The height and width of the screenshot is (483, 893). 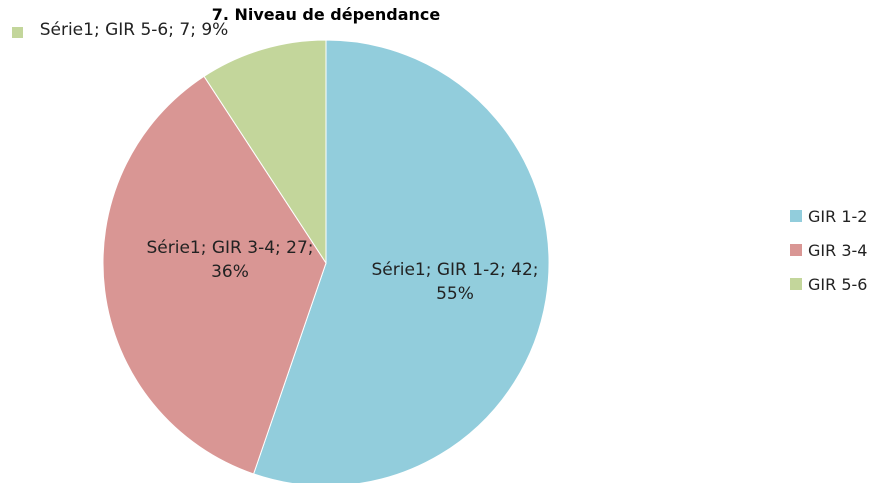 I want to click on pie-slice, so click(x=265, y=152).